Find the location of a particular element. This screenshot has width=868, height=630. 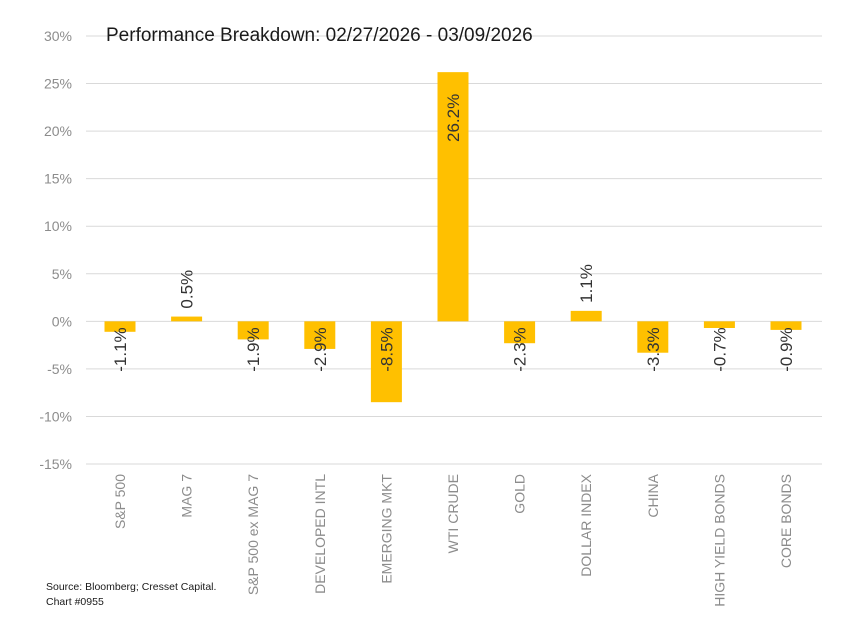

data-label: -0.7% is located at coordinates (719, 349).